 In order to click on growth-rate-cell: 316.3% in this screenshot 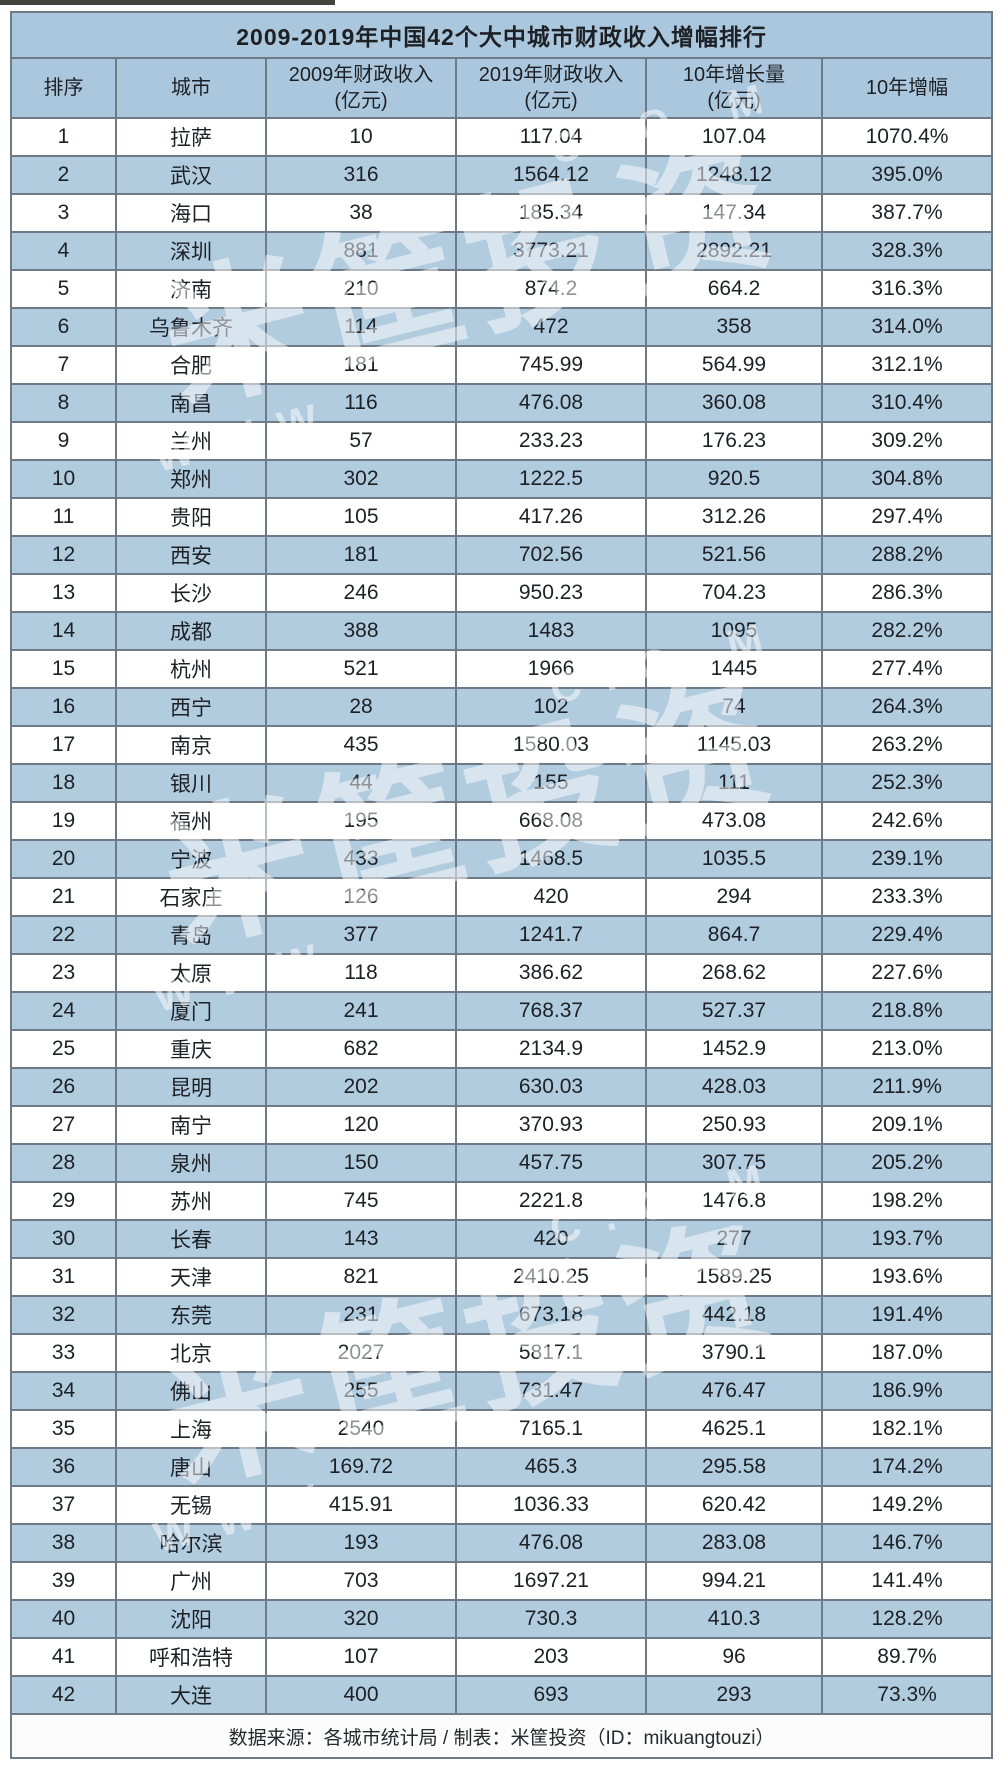, I will do `click(907, 289)`.